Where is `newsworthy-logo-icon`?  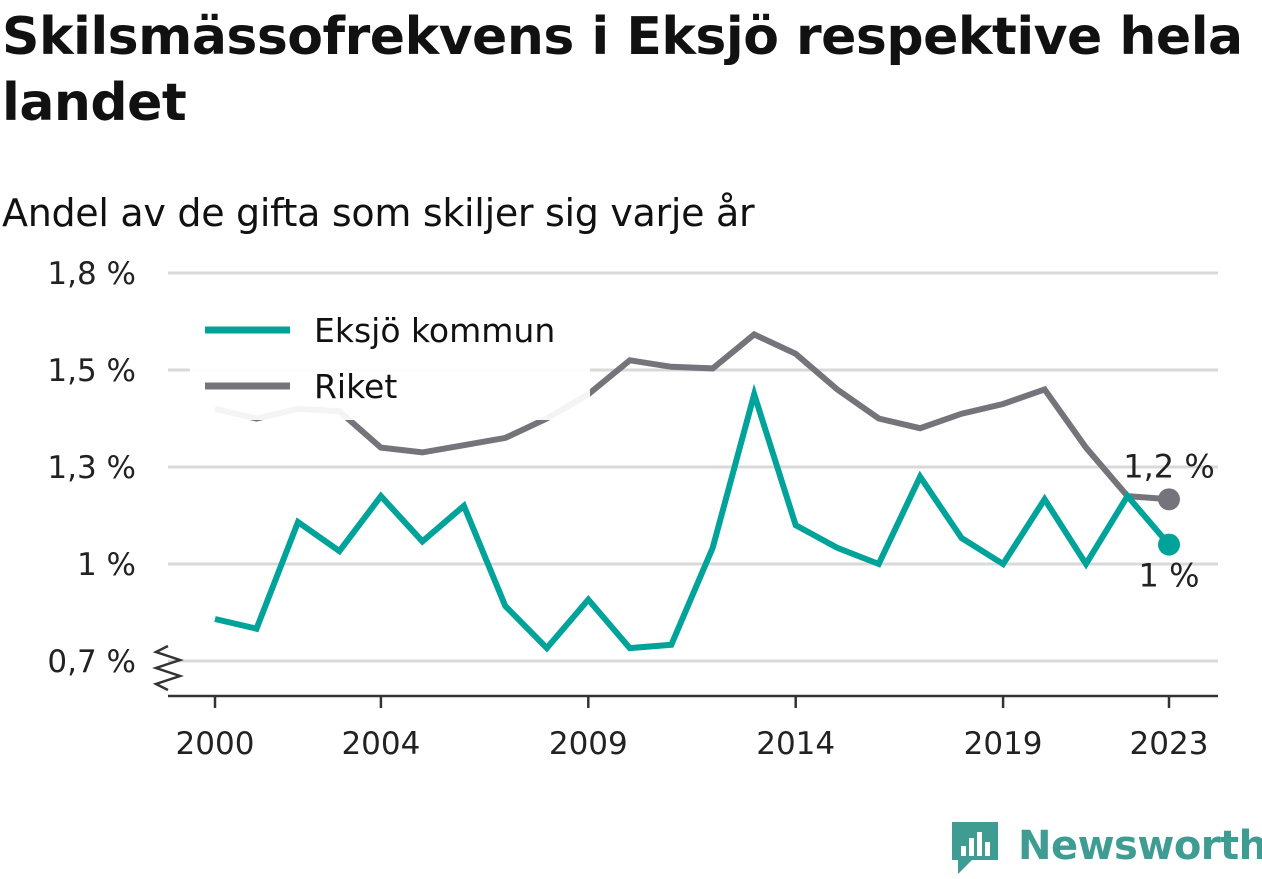 newsworthy-logo-icon is located at coordinates (975, 848).